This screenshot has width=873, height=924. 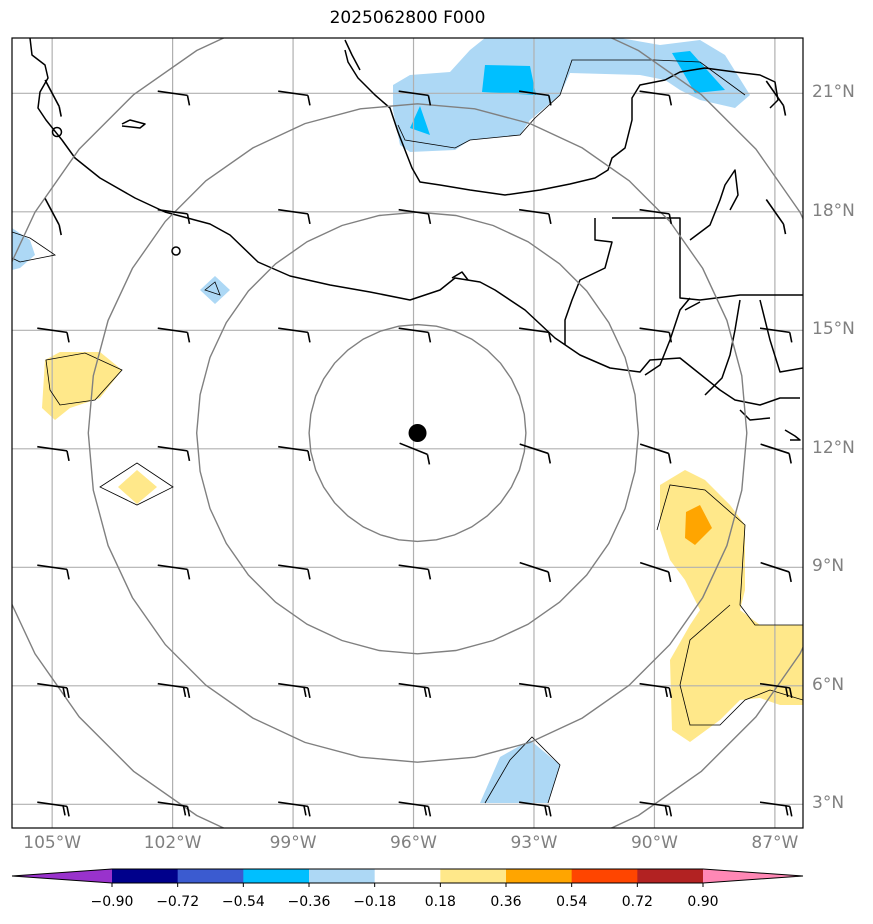 I want to click on lon-tick-label: 90°W, so click(x=654, y=843).